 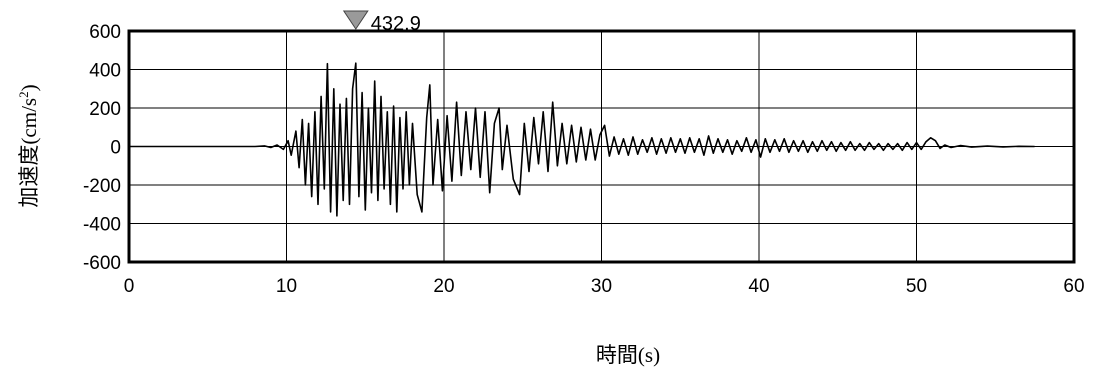 I want to click on y-tick-labels: 600 400 200 0 -200 -400 -600, so click(x=102, y=148).